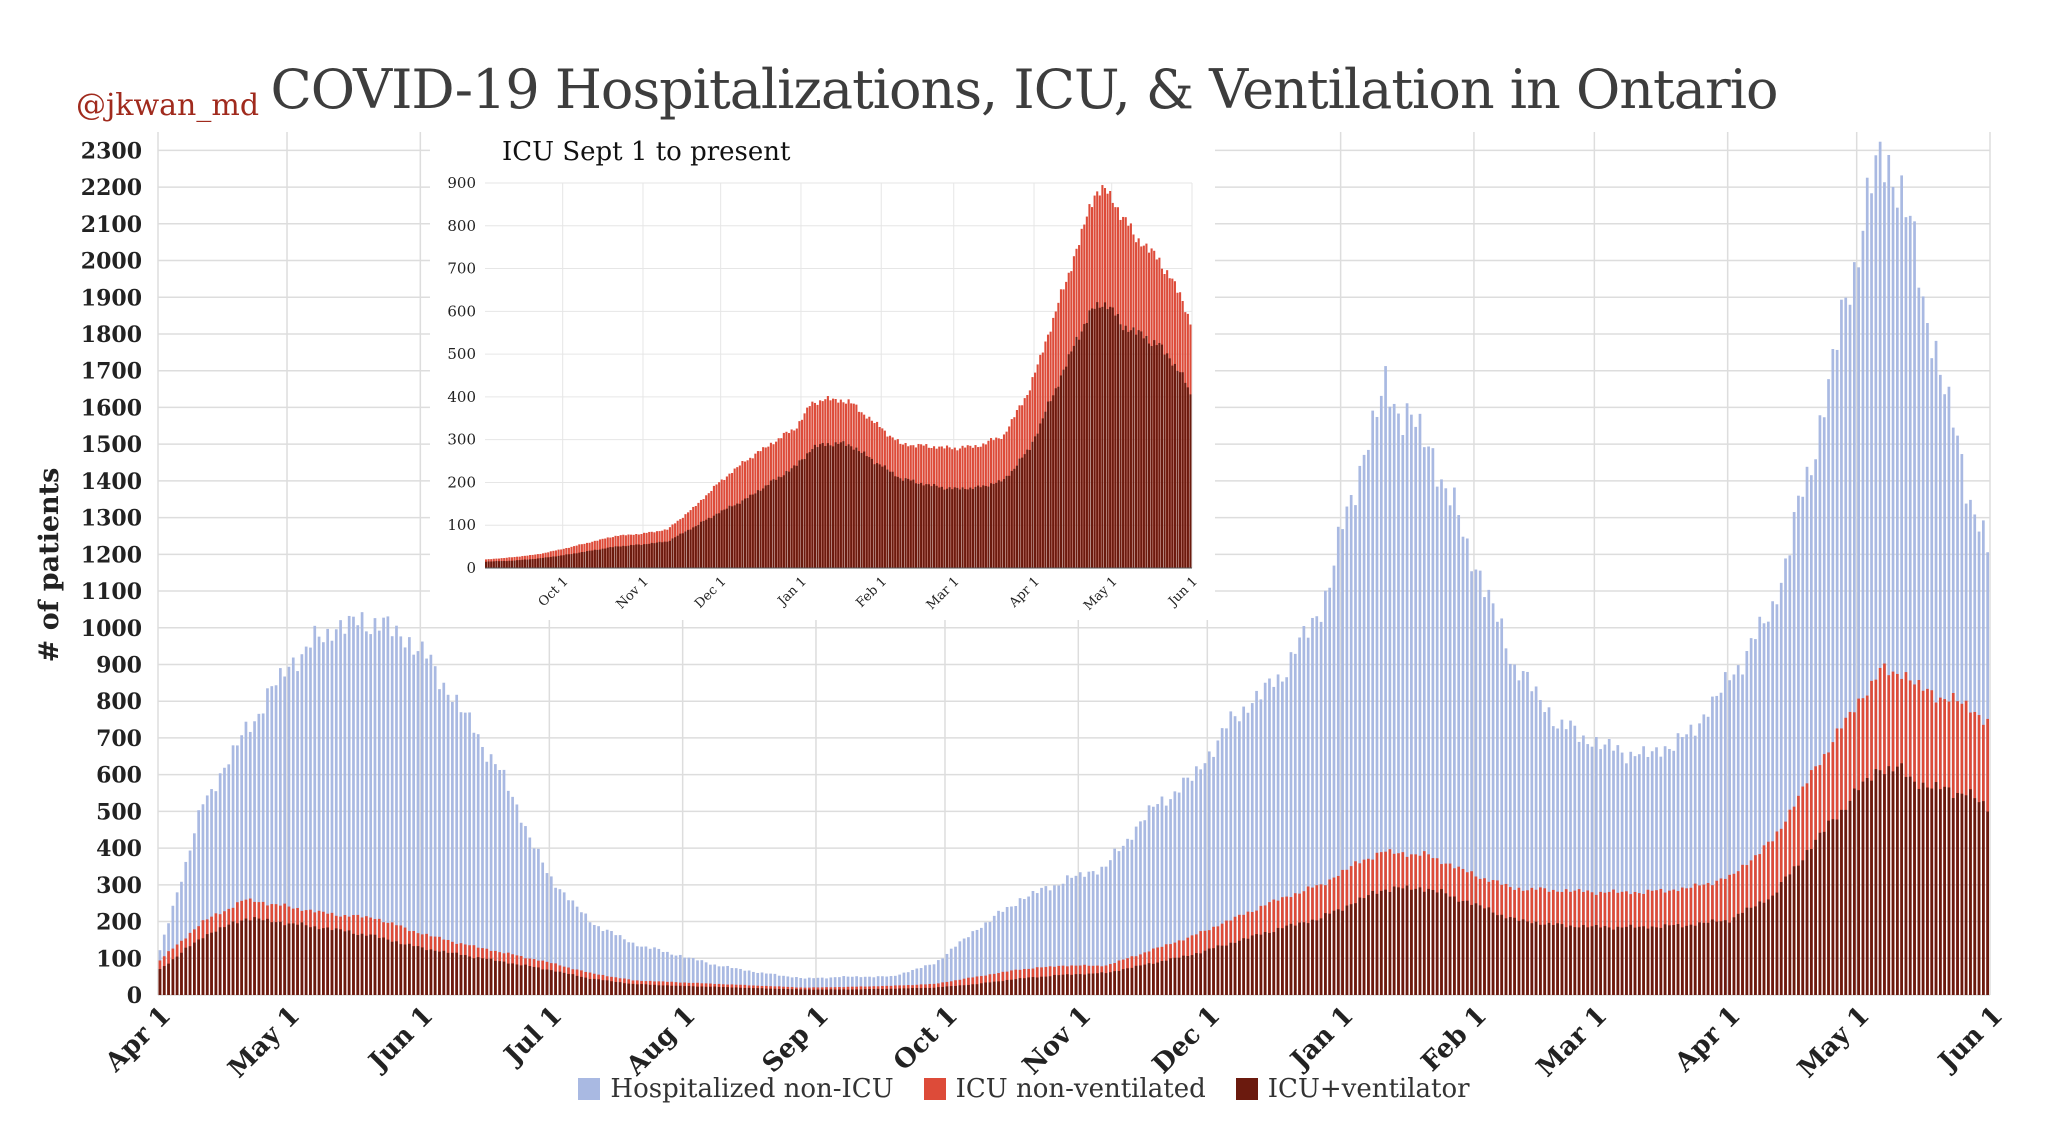 The width and height of the screenshot is (2048, 1146). What do you see at coordinates (1833, 1042) in the screenshot?
I see `x-tick-label: May 1` at bounding box center [1833, 1042].